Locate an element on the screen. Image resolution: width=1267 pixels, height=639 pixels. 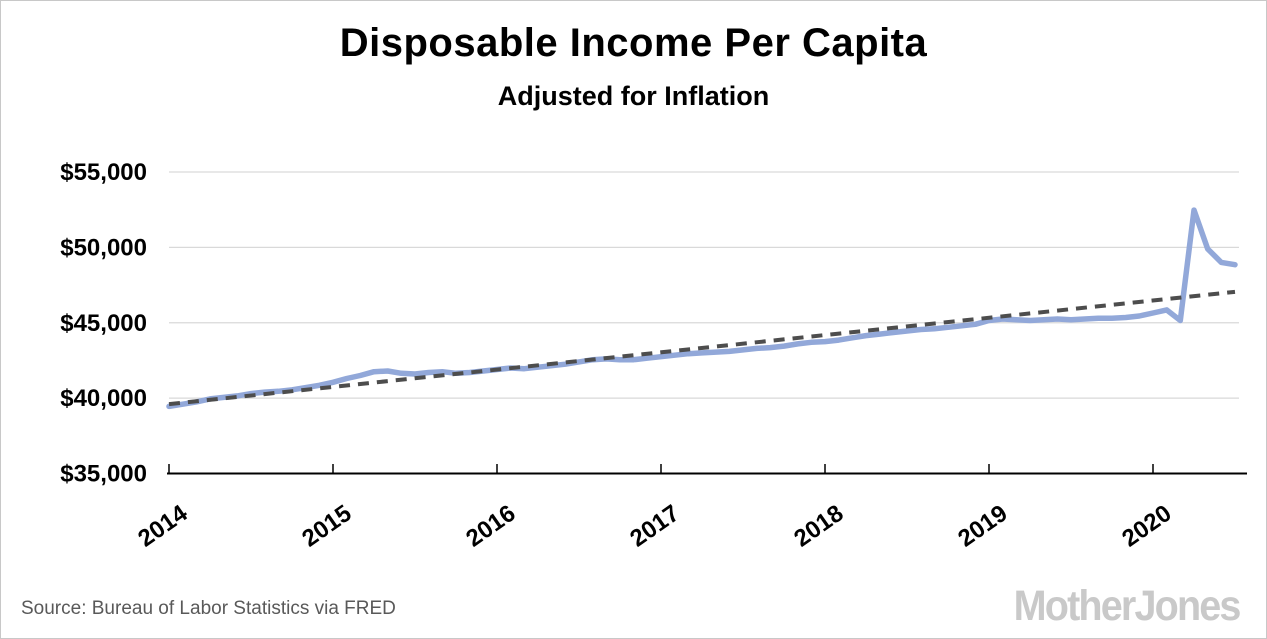
mother-jones-logo: MotherJones is located at coordinates (1128, 606).